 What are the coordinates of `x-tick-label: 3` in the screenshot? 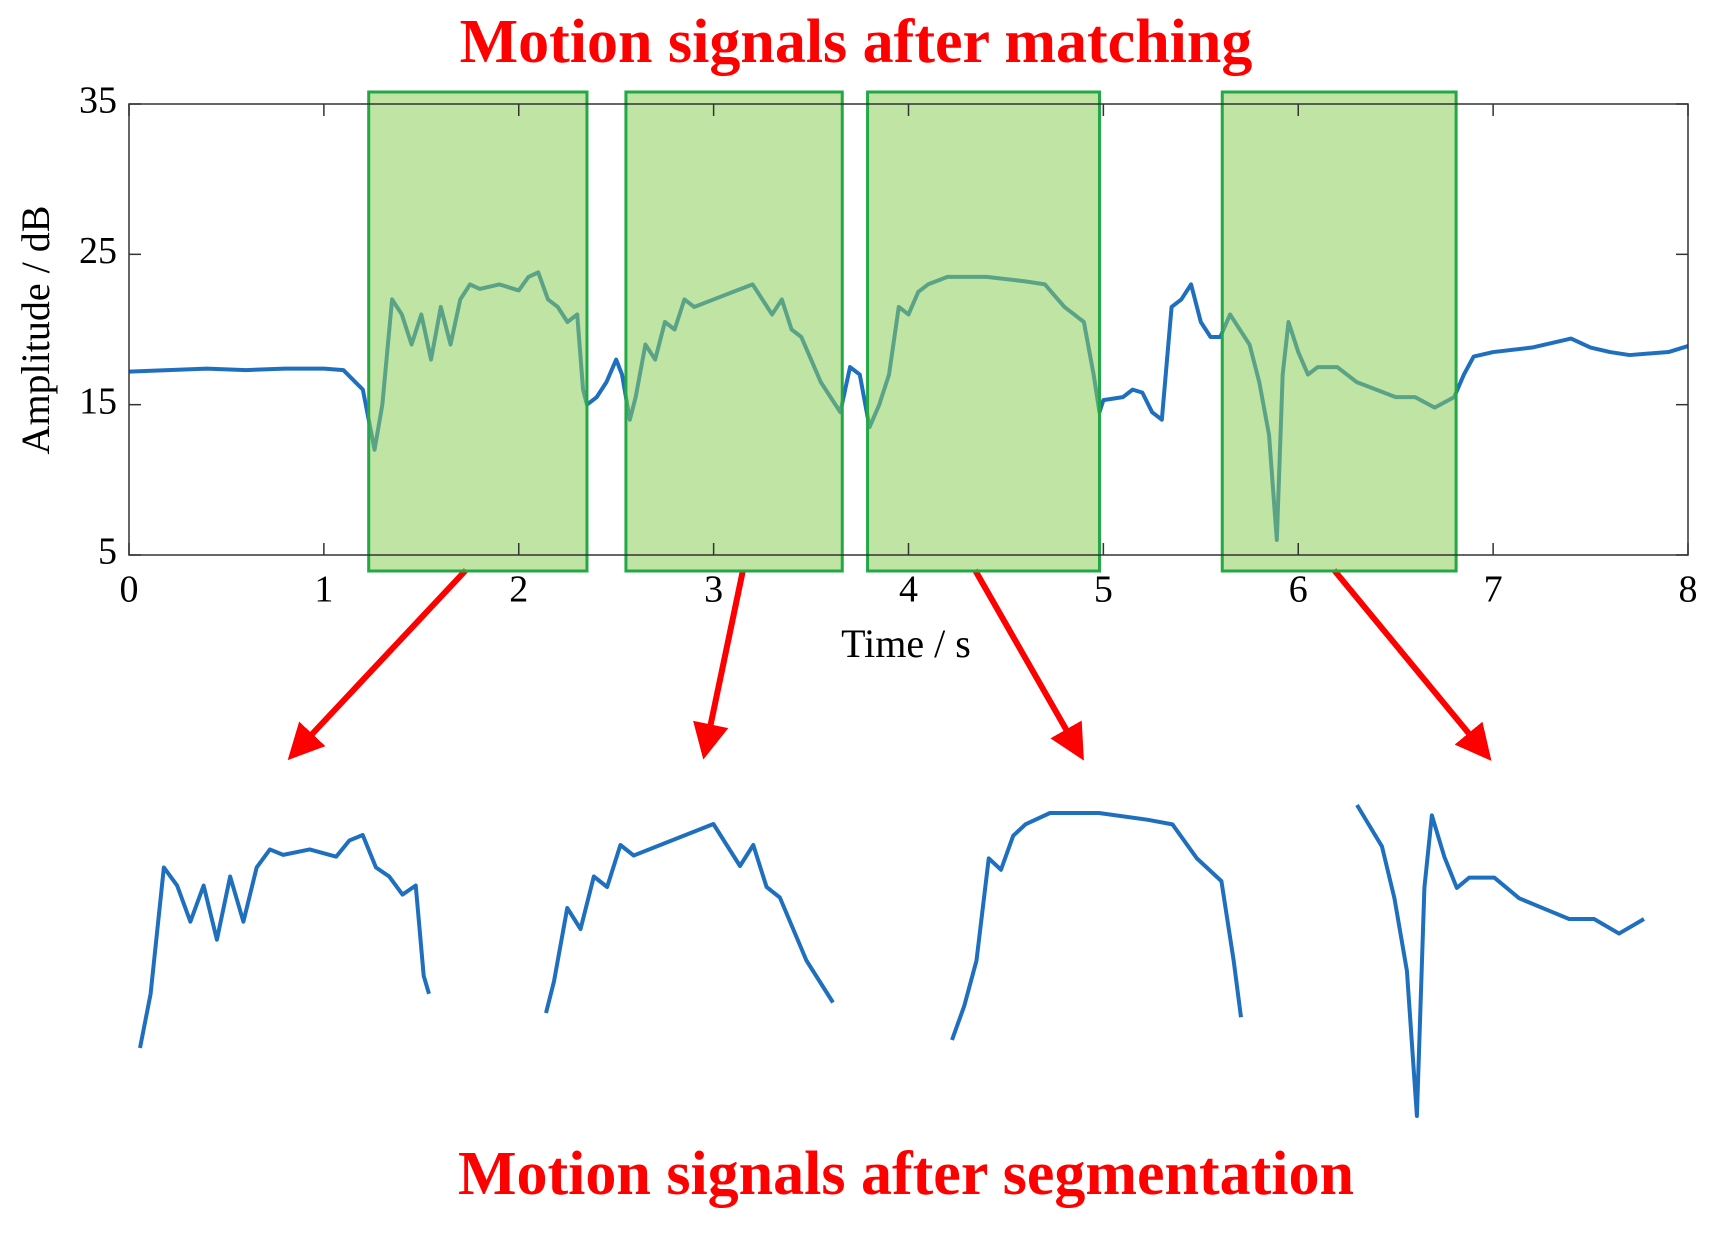 It's located at (713, 590).